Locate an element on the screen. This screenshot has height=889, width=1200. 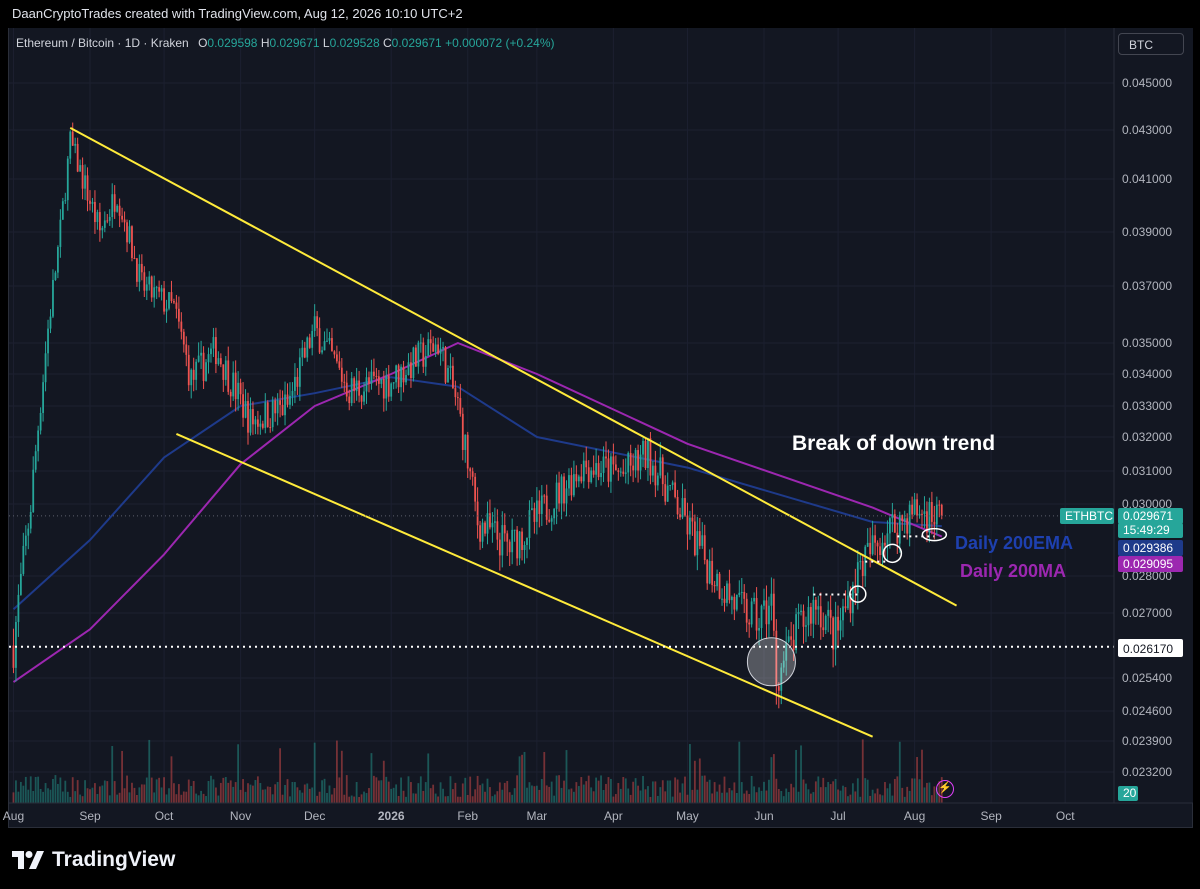
high-value: 0.029671 is located at coordinates (294, 43).